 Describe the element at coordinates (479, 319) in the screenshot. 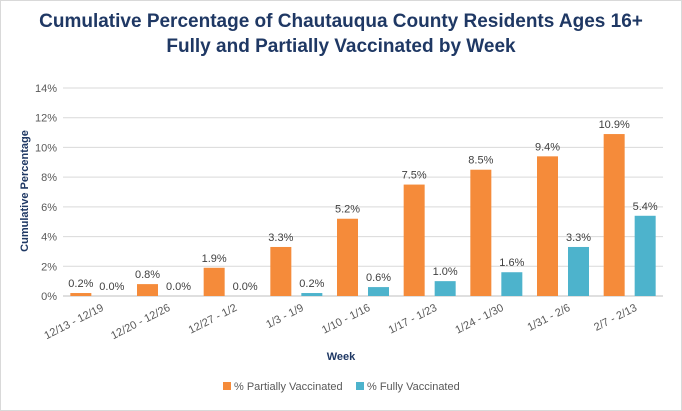

I see `x-tick-label: 1/24 - 1/30` at that location.